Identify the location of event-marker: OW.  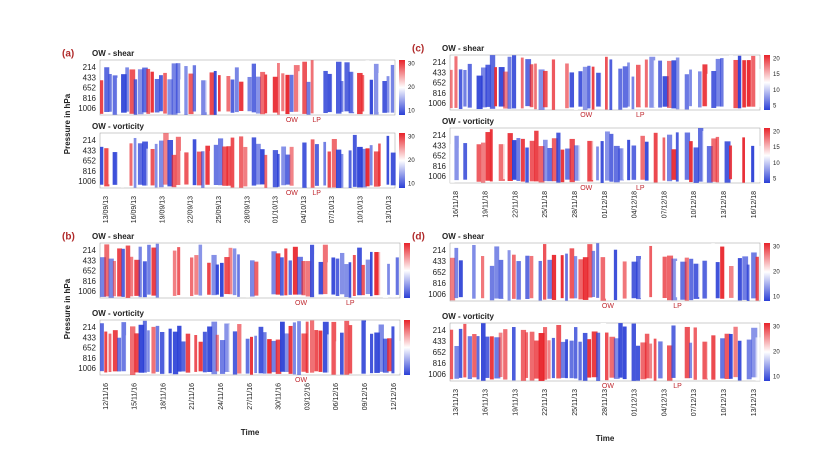
(586, 115).